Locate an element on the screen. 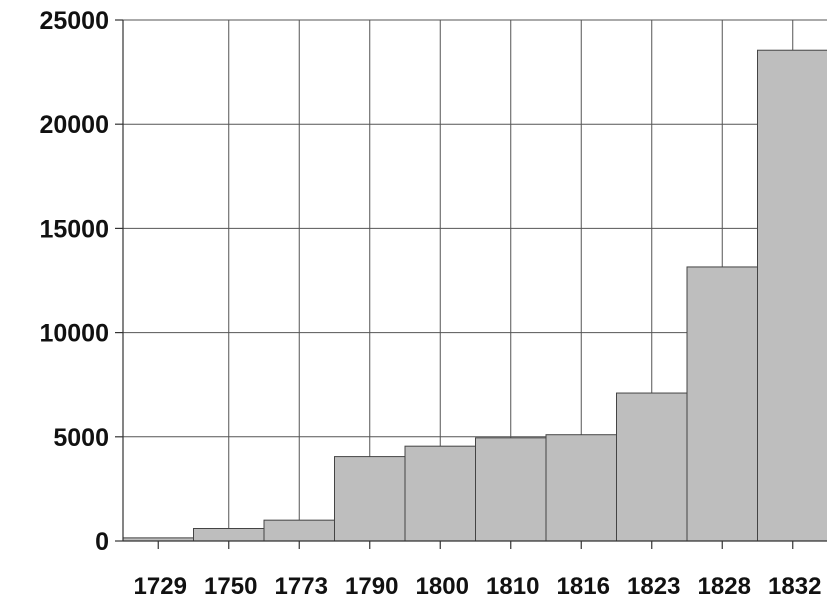  x-tick-label: 1823 is located at coordinates (653, 586).